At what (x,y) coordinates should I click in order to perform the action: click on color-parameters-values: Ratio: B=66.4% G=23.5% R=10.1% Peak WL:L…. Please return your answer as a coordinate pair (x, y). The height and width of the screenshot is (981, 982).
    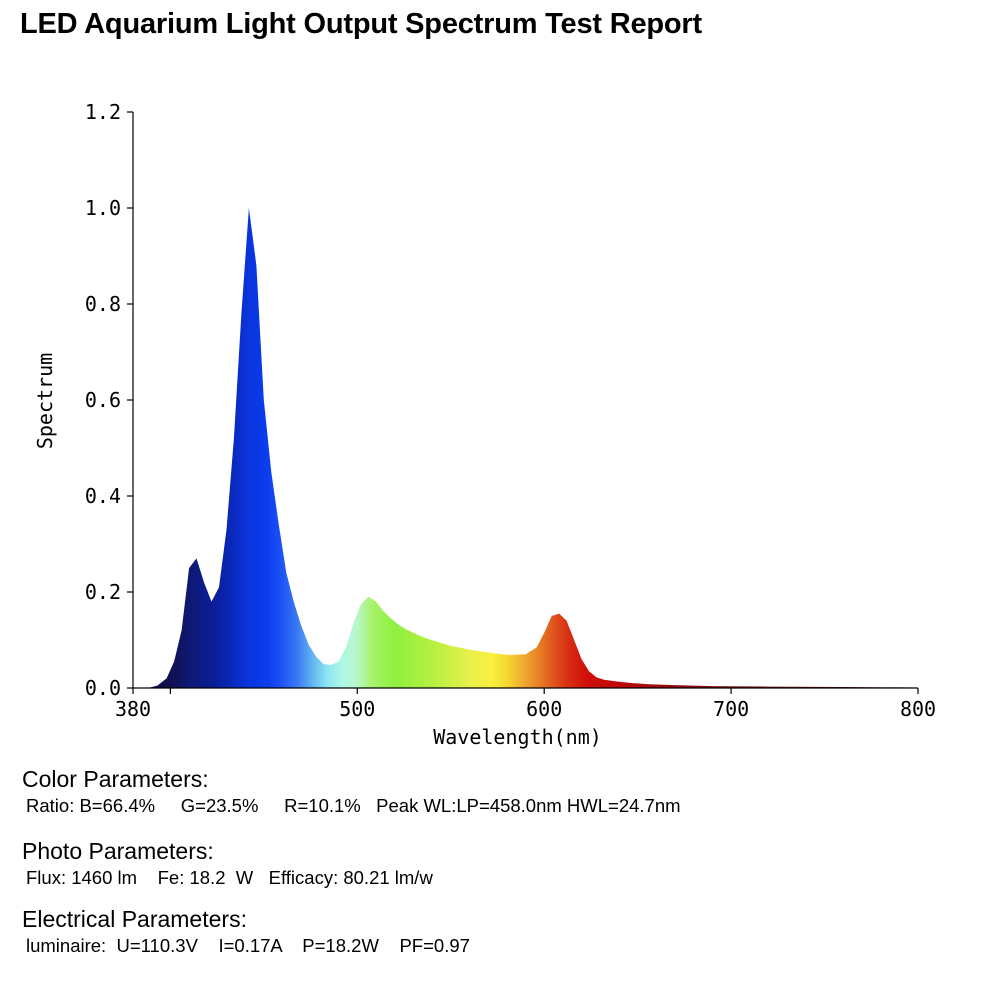
    Looking at the image, I should click on (353, 805).